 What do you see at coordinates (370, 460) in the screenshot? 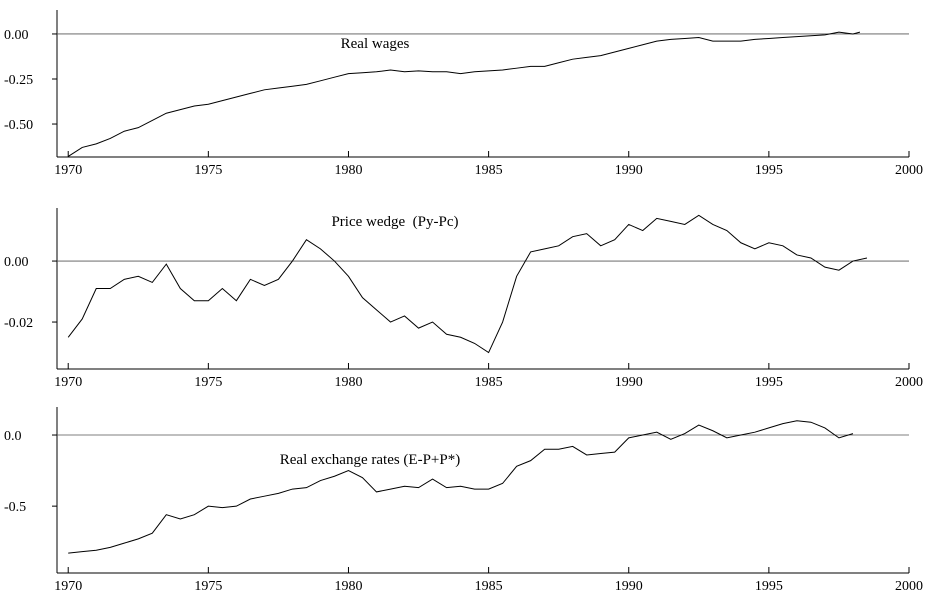
I see `chart-title: Real exchange rates (E-P+P*)` at bounding box center [370, 460].